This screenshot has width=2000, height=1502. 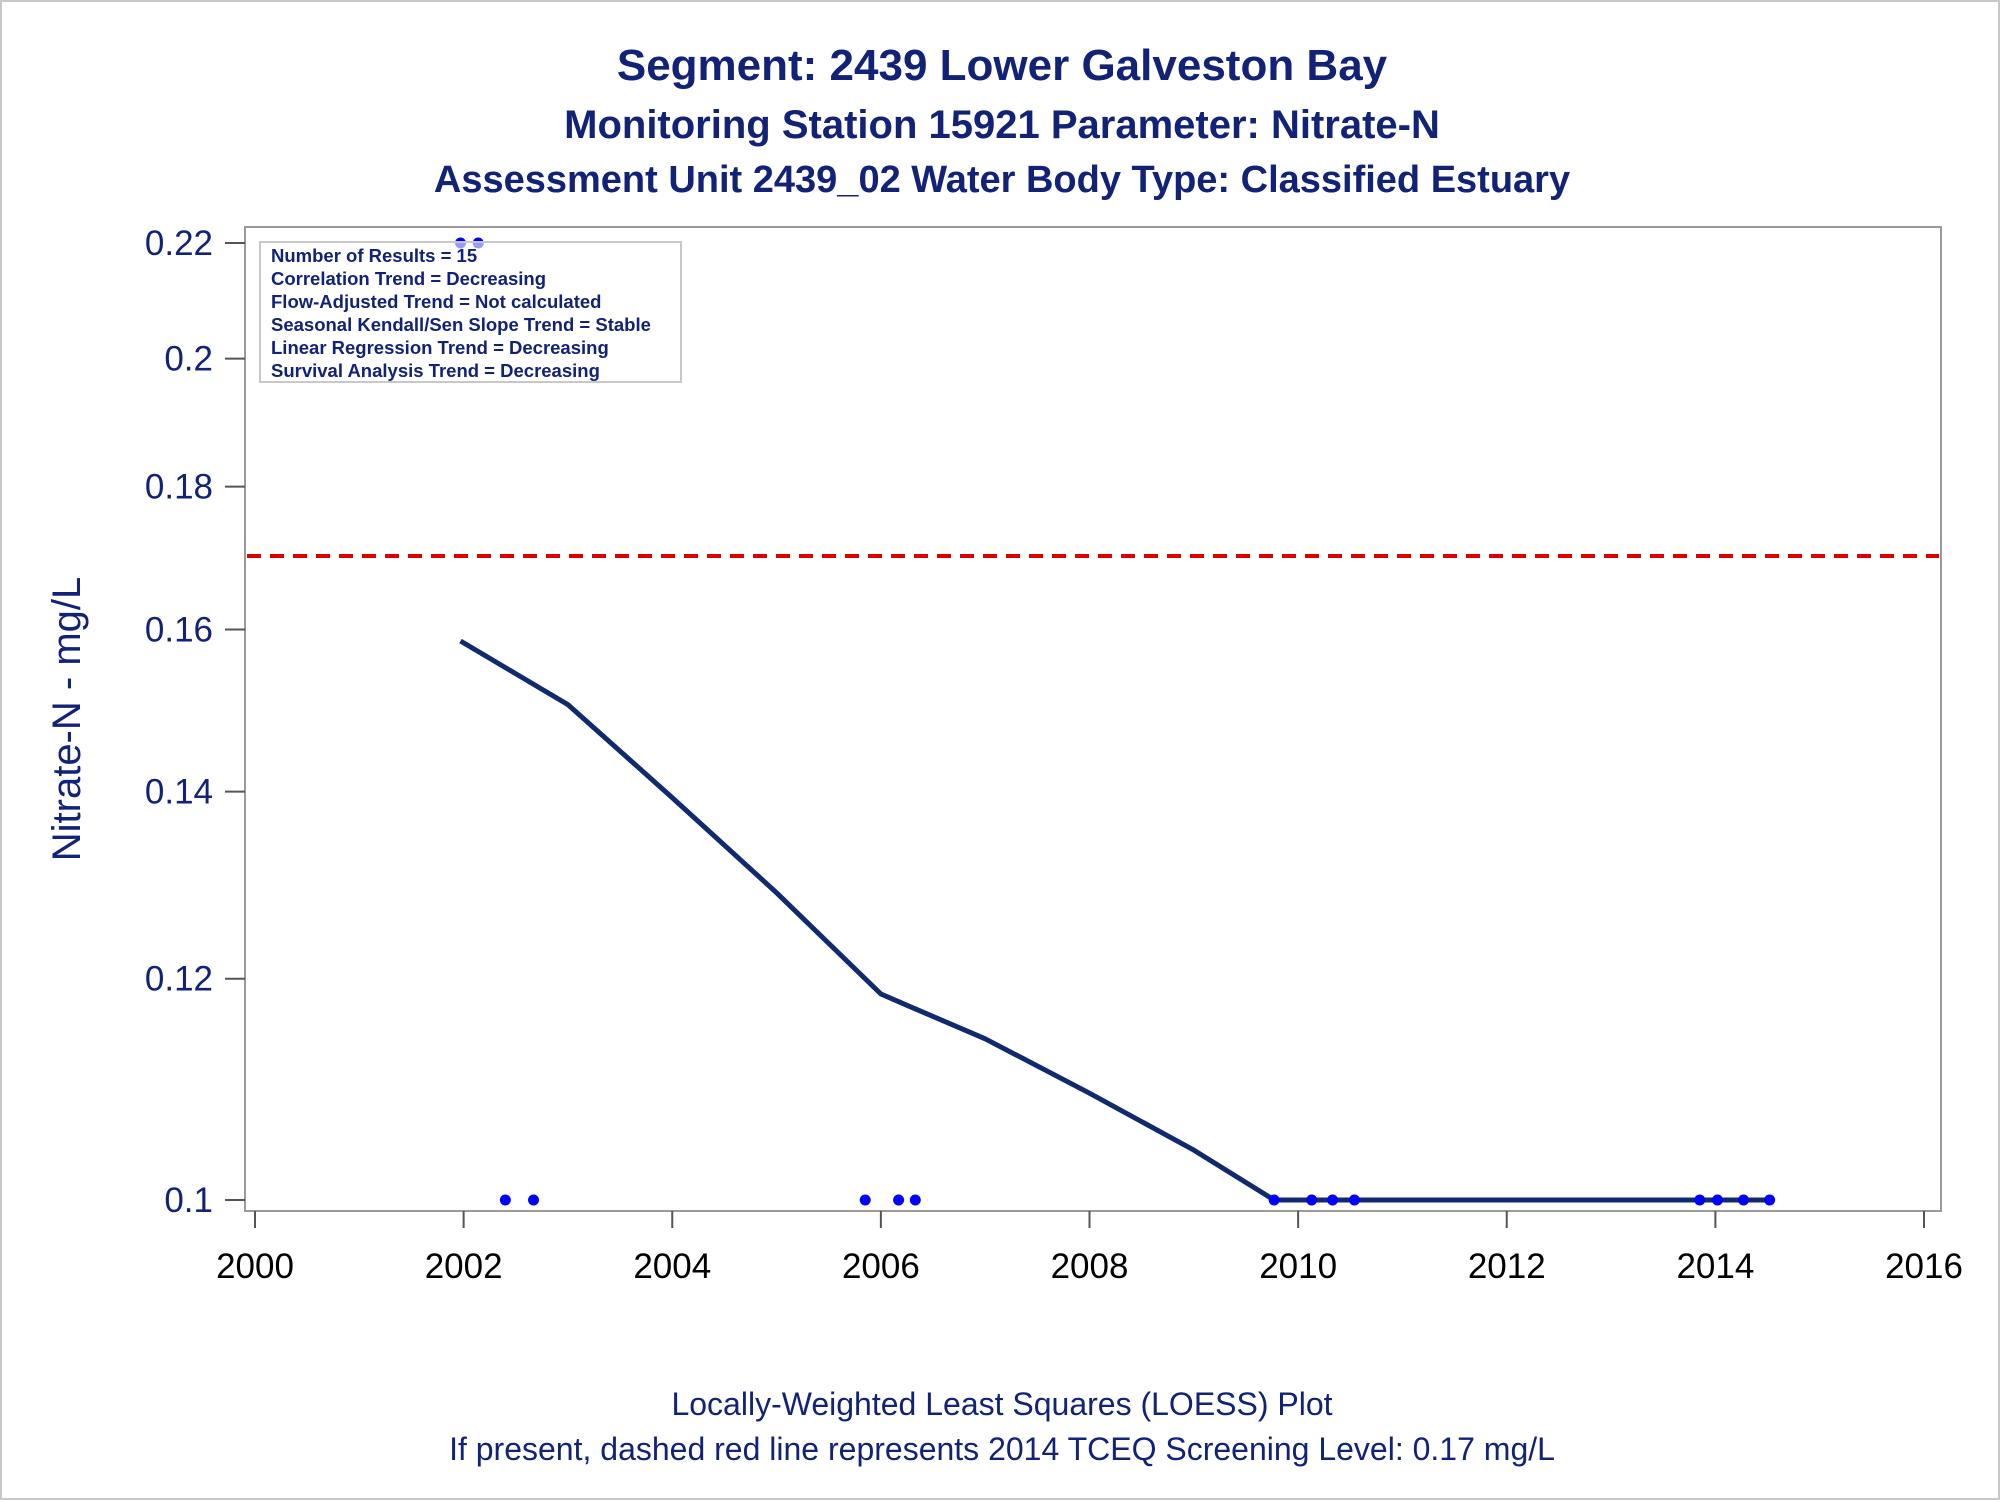 I want to click on y-tick-label: 0.1, so click(x=188, y=1200).